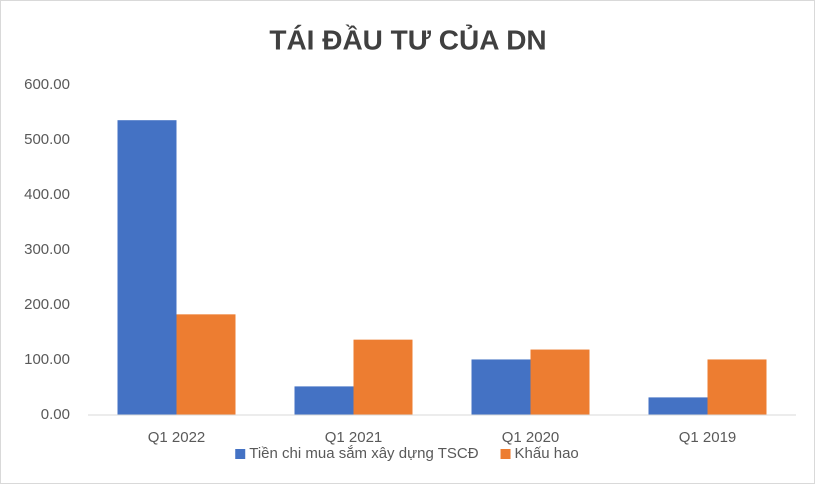 The height and width of the screenshot is (485, 816). What do you see at coordinates (177, 437) in the screenshot?
I see `x-tick-label: Q1 2022` at bounding box center [177, 437].